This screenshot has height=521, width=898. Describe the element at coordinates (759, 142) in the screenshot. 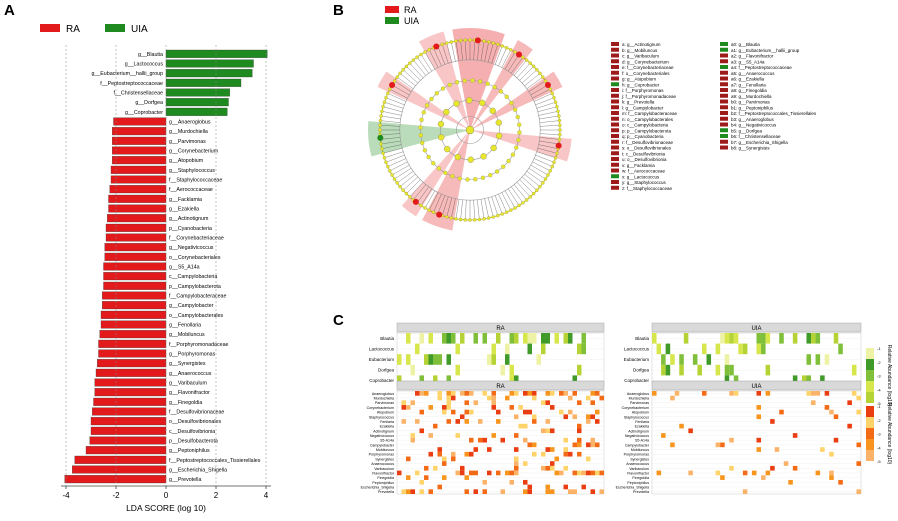

I see `key-entry: b7: g__Escherichia_Shigella` at that location.